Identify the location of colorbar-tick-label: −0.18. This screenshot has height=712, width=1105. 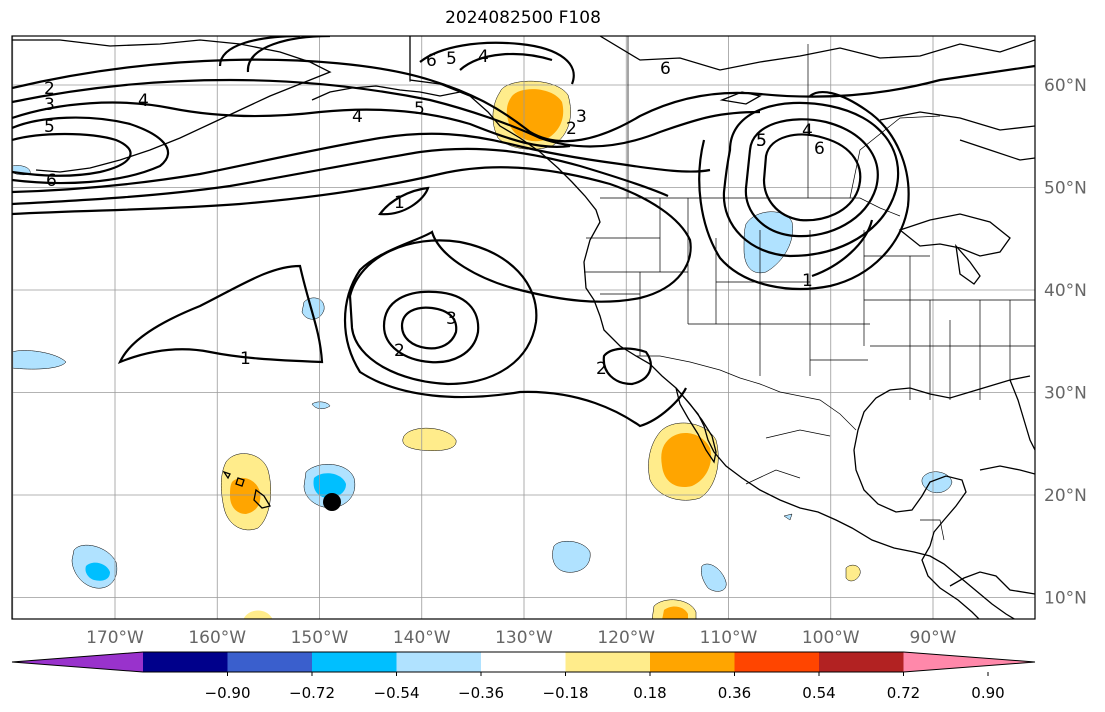
(566, 693).